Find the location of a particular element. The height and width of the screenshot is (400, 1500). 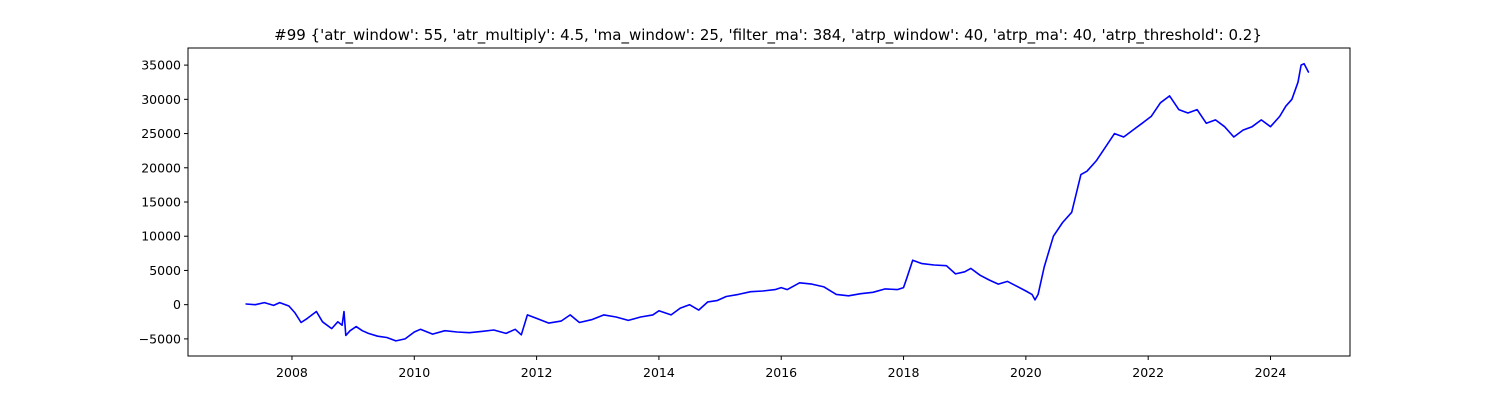

x-tick-label: 2022 is located at coordinates (1148, 372).